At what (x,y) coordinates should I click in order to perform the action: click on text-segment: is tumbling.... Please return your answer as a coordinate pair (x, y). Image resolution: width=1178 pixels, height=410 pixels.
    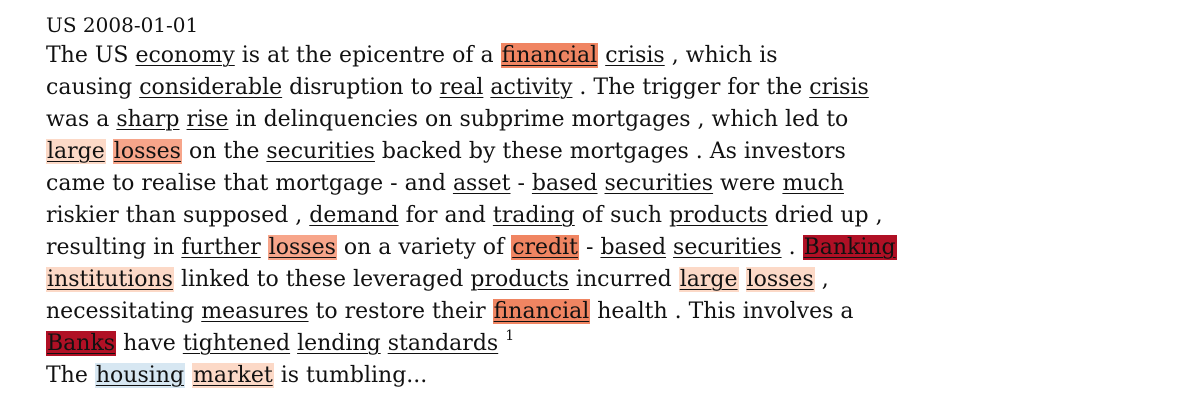
    Looking at the image, I should click on (350, 375).